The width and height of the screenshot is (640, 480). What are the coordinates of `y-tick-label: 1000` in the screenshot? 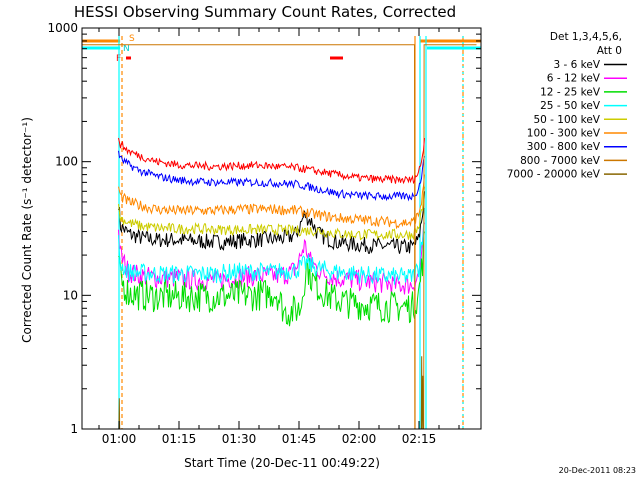 It's located at (62, 28).